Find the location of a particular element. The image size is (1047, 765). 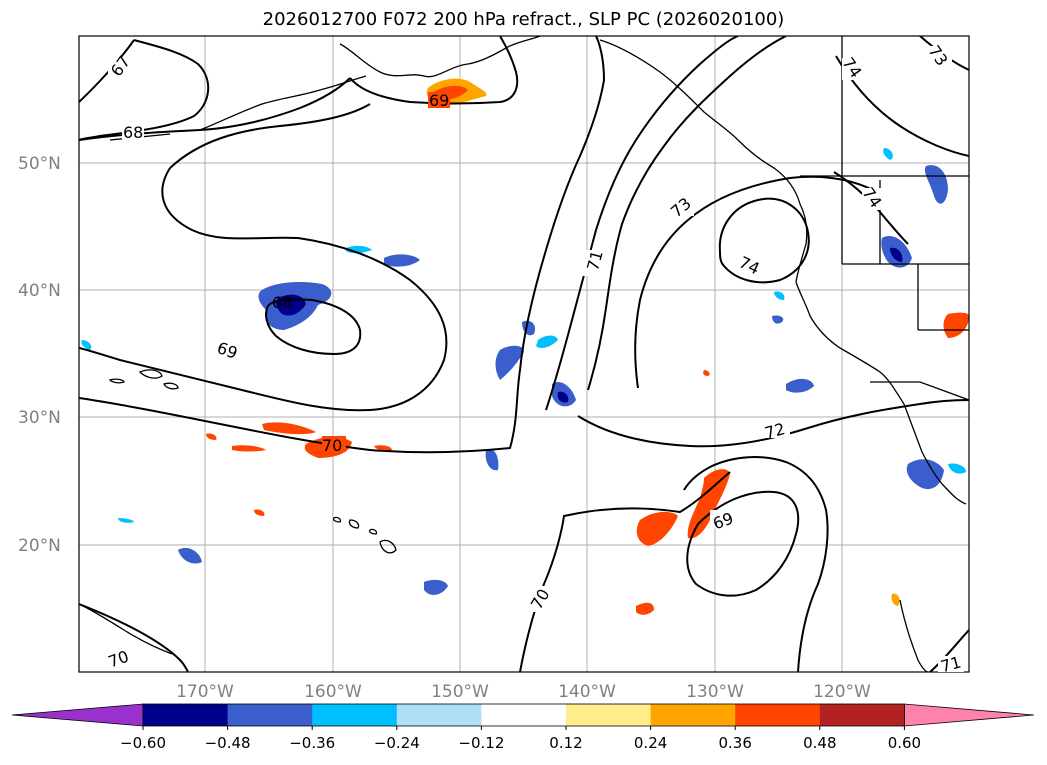

coastline-mexico-south is located at coordinates (914, 635).